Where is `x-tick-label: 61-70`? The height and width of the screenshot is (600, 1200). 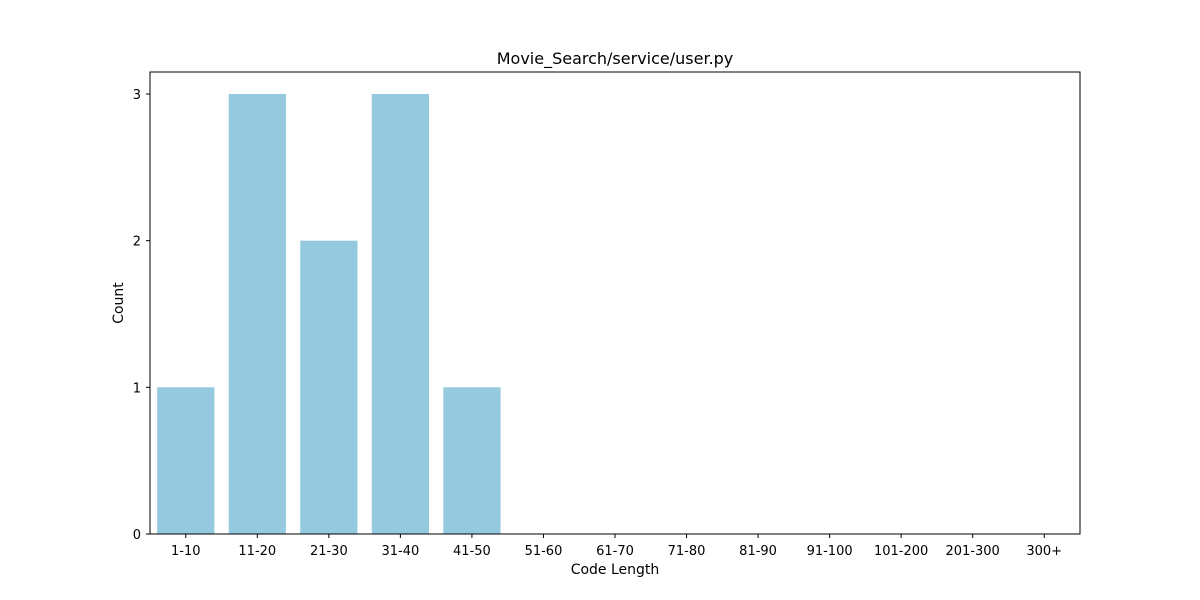
x-tick-label: 61-70 is located at coordinates (615, 551).